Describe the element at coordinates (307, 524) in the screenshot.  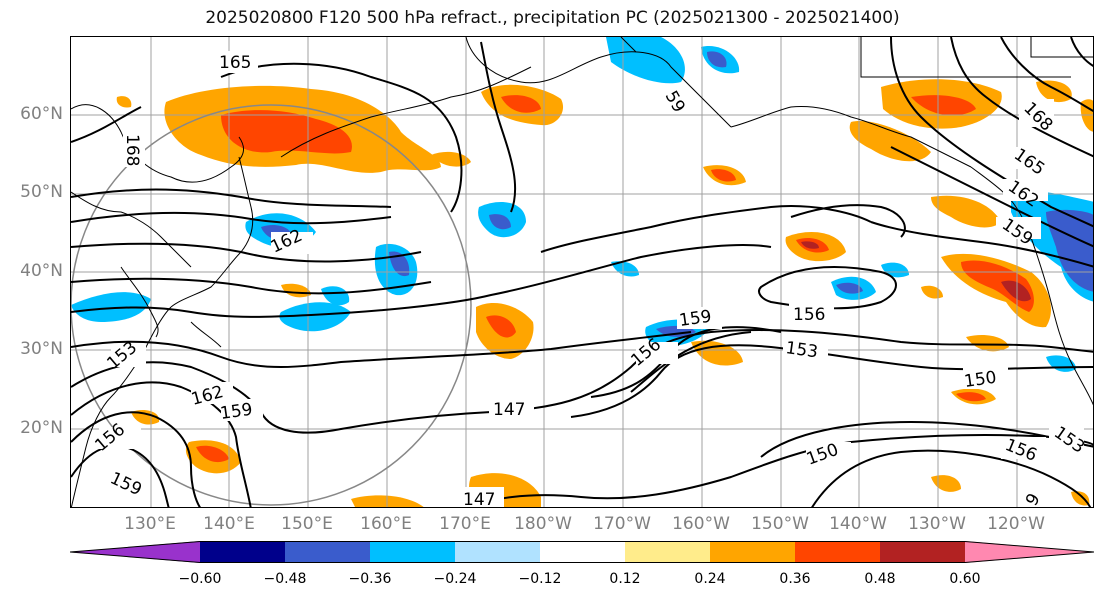
I see `lon-label-150e: 150°E` at that location.